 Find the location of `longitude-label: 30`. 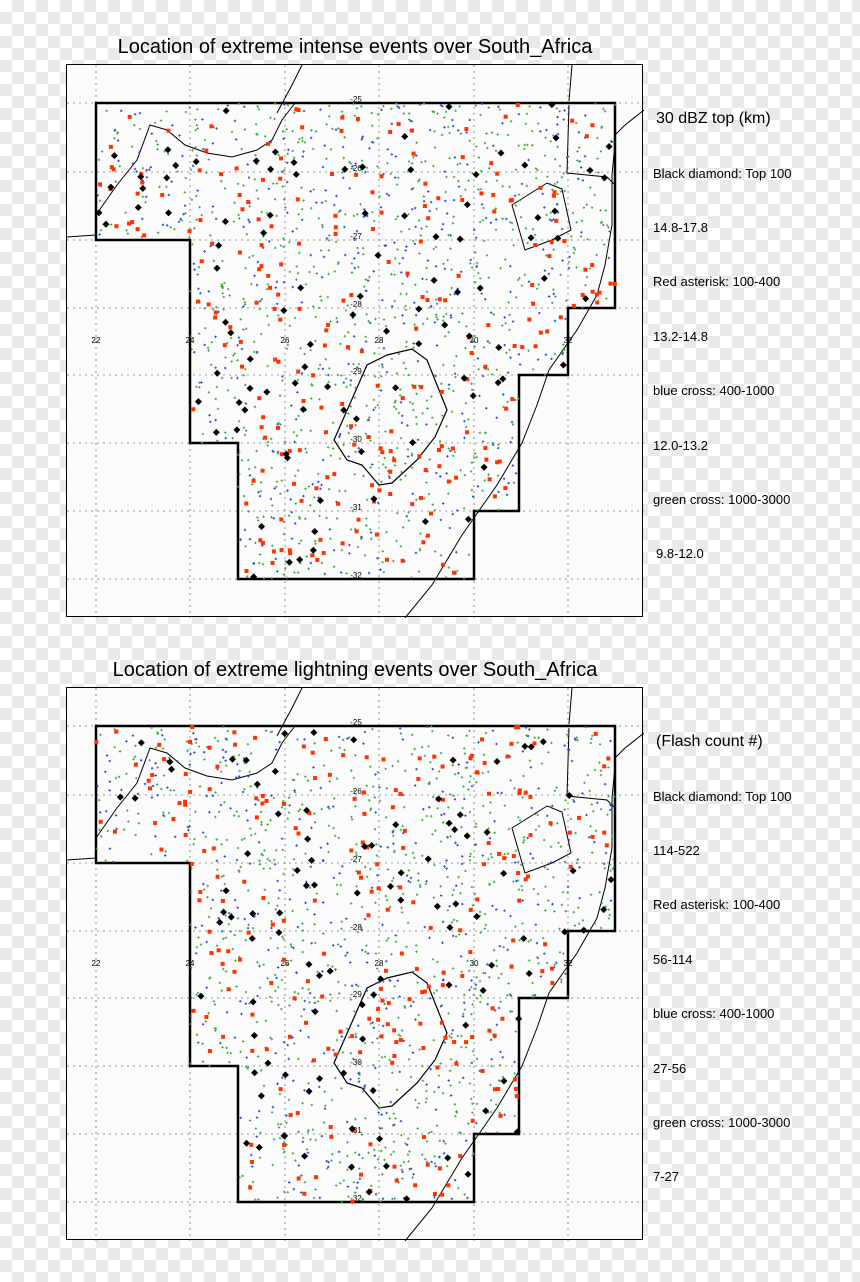

longitude-label: 30 is located at coordinates (474, 340).